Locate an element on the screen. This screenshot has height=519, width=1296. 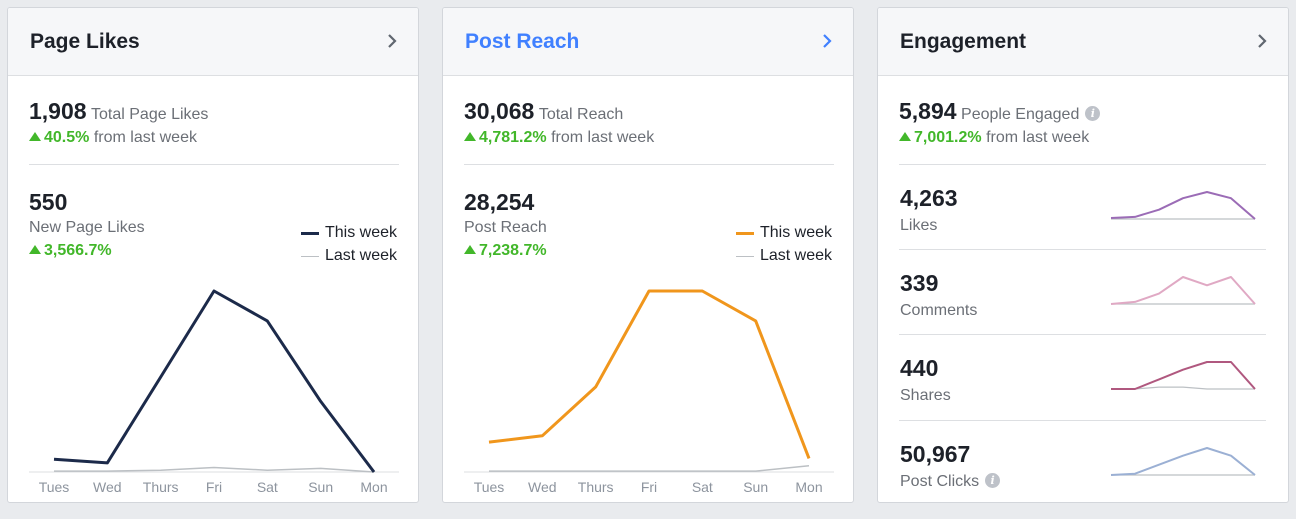
engagement-row-likes: 4,263 Likes is located at coordinates (1083, 207).